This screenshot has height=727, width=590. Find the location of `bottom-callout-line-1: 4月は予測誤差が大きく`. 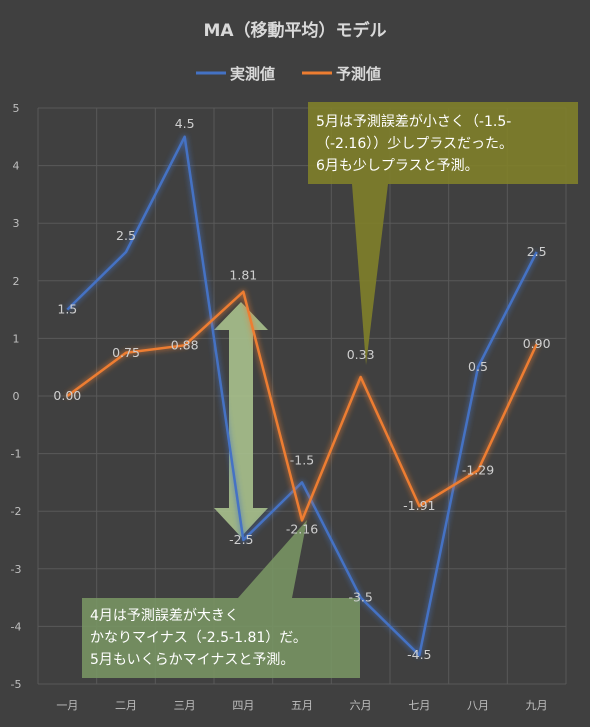

bottom-callout-line-1: 4月は予測誤差が大きく is located at coordinates (164, 616).